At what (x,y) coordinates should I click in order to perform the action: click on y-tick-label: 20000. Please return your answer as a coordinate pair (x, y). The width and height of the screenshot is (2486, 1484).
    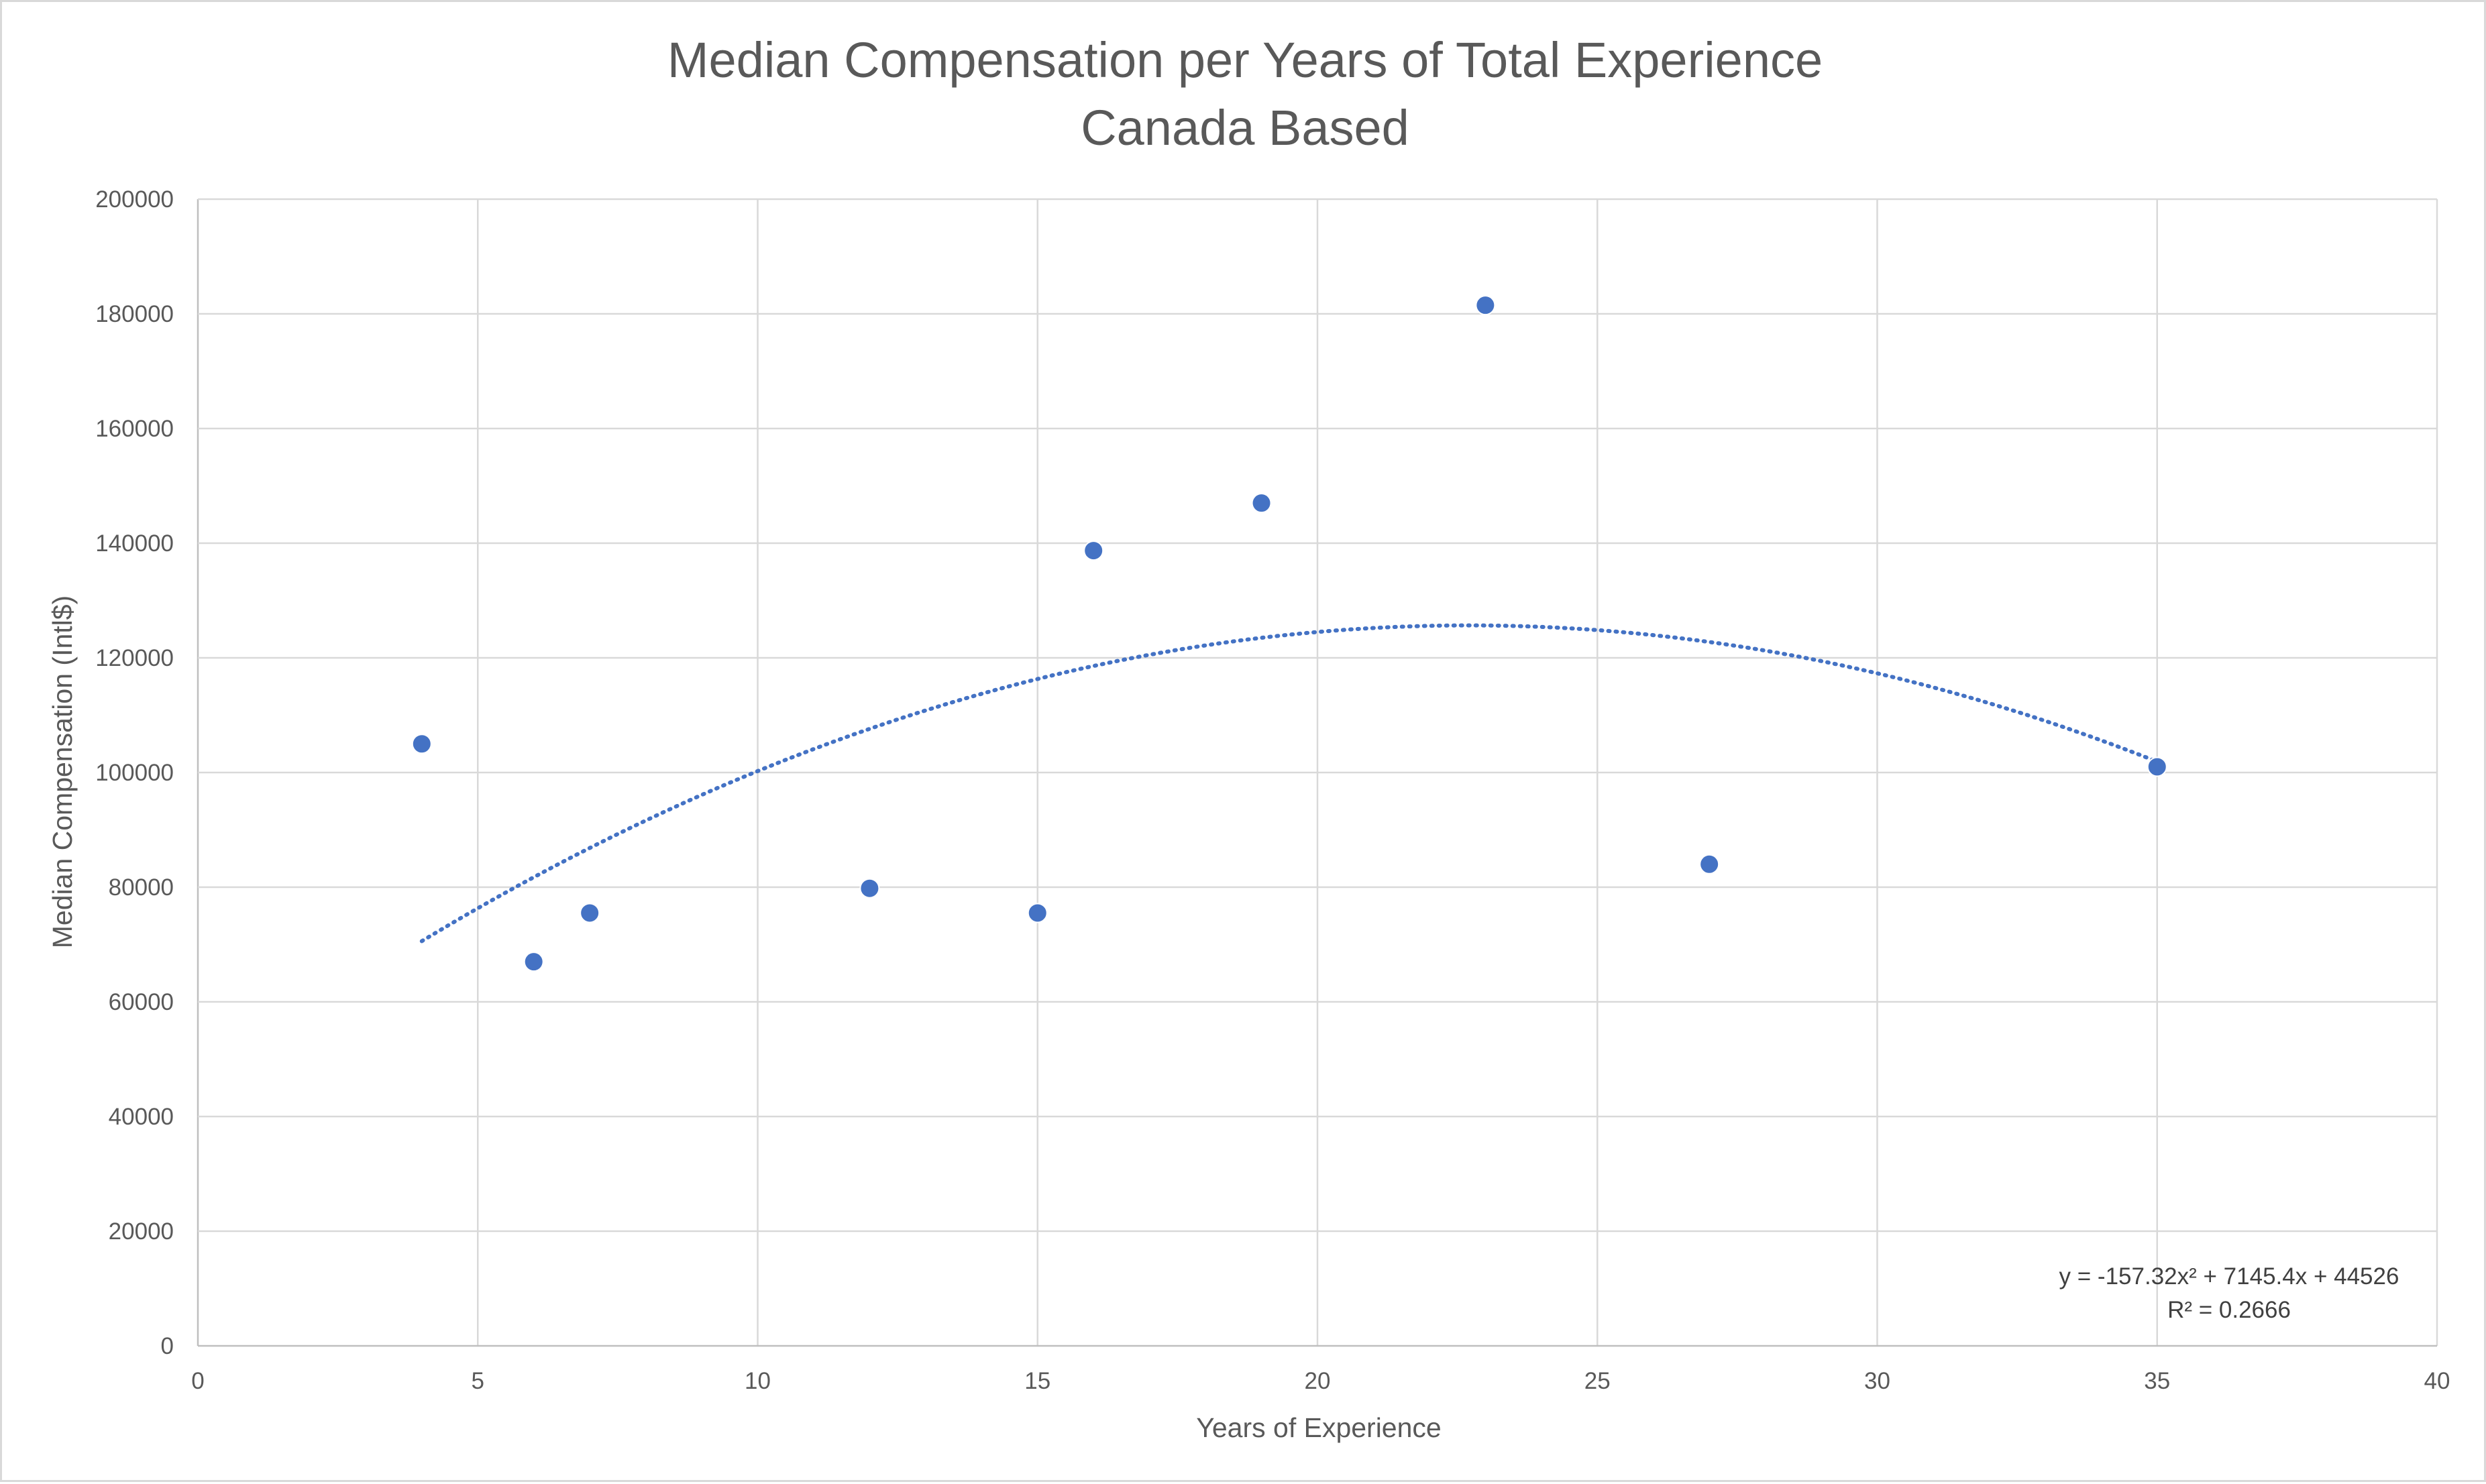
    Looking at the image, I should click on (141, 1231).